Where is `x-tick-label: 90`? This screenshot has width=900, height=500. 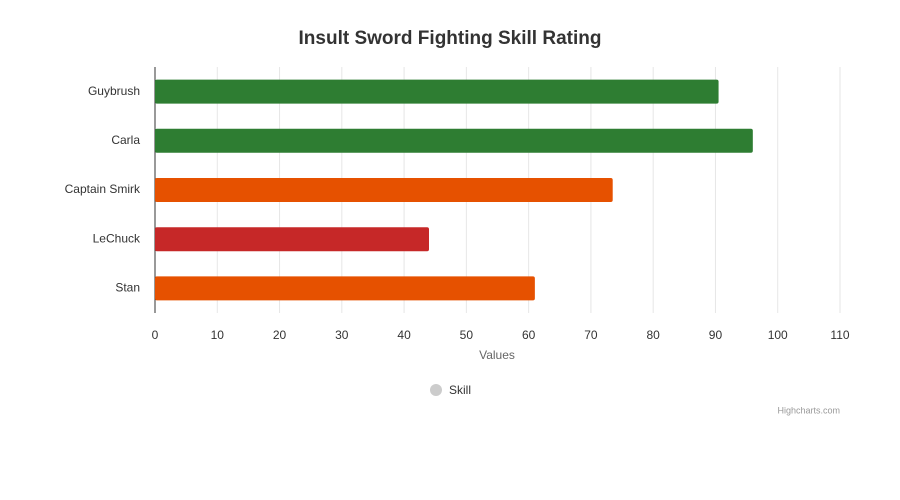
x-tick-label: 90 is located at coordinates (716, 335).